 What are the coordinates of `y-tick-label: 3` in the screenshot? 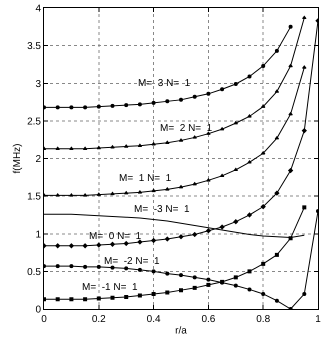 It's located at (38, 84).